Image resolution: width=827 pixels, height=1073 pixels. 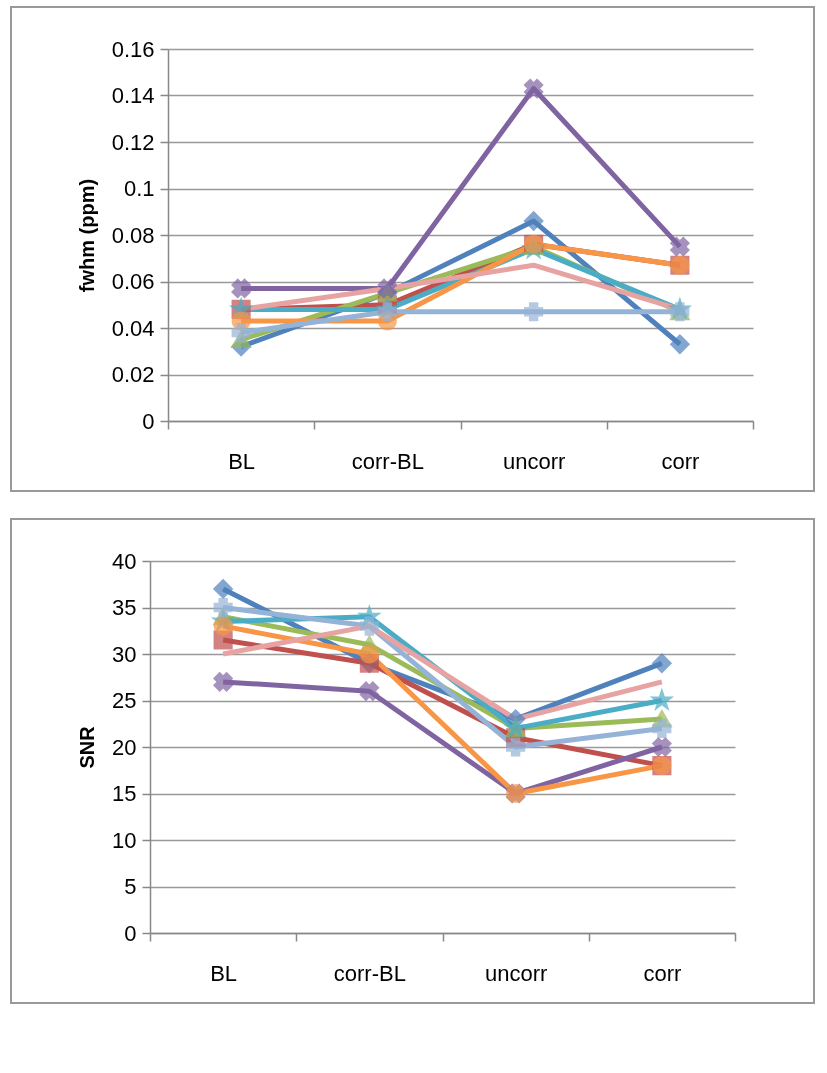 I want to click on y-tick-label: 20, so click(x=124, y=747).